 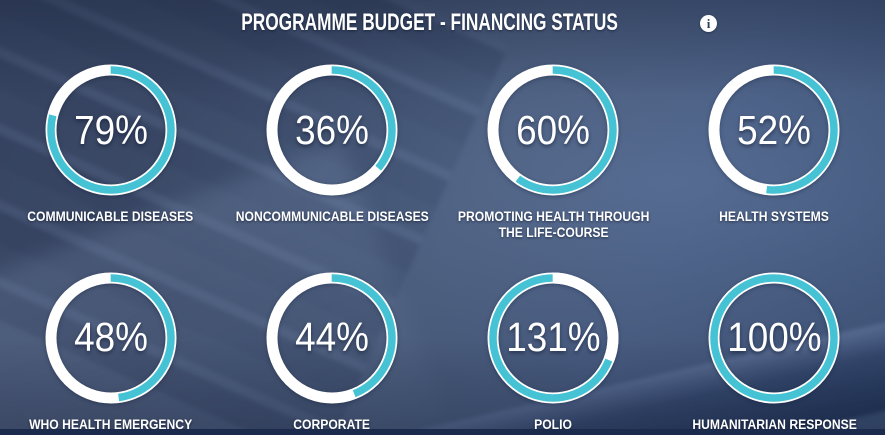 I want to click on donut-cell-corporate-services-enabling: 44%CORPORATE SERVICES/ENABLING, so click(x=331, y=353).